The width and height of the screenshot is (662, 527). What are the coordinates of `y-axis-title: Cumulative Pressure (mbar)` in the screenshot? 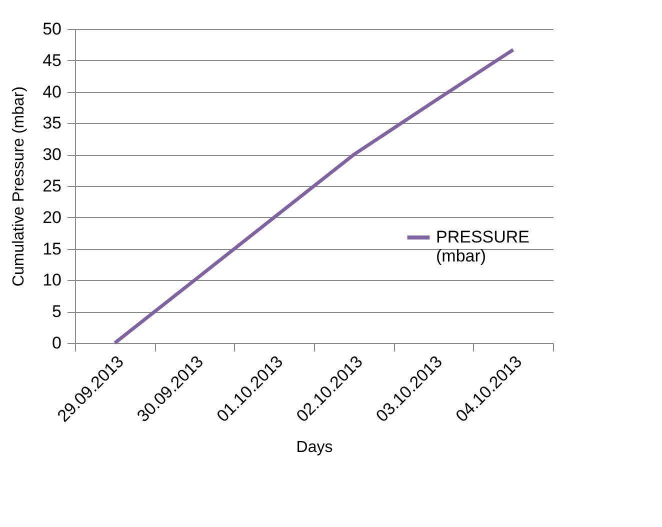 It's located at (19, 186).